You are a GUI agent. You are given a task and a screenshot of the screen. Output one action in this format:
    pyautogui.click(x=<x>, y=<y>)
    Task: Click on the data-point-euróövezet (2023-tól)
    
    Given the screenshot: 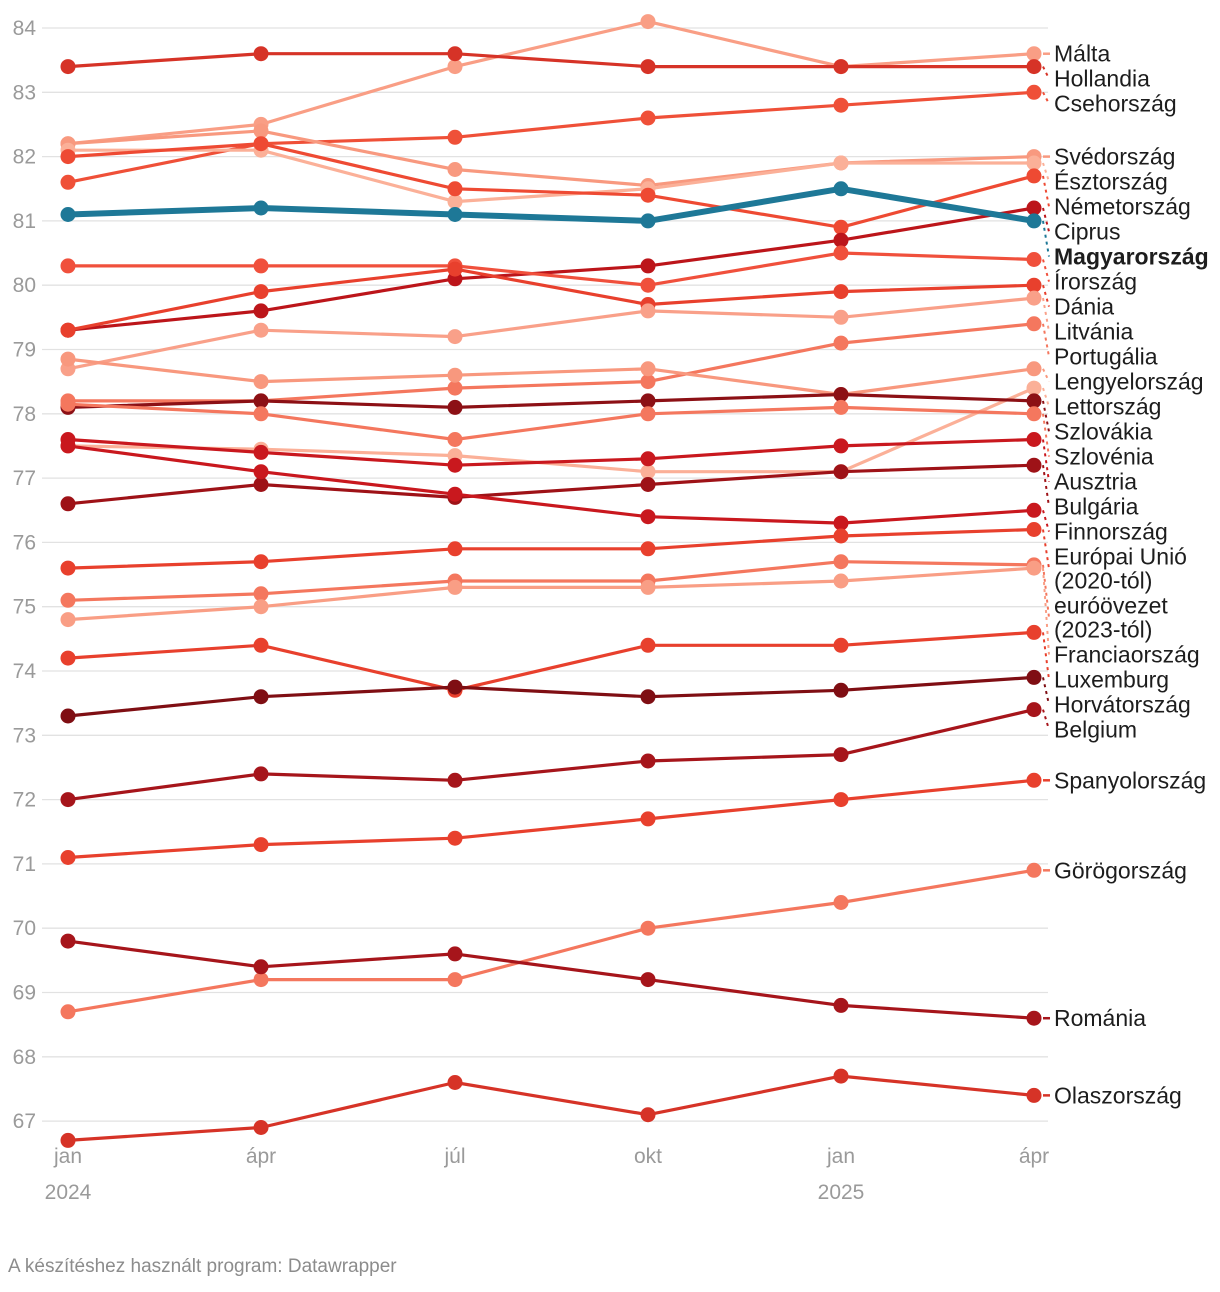 What is the action you would take?
    pyautogui.click(x=261, y=594)
    